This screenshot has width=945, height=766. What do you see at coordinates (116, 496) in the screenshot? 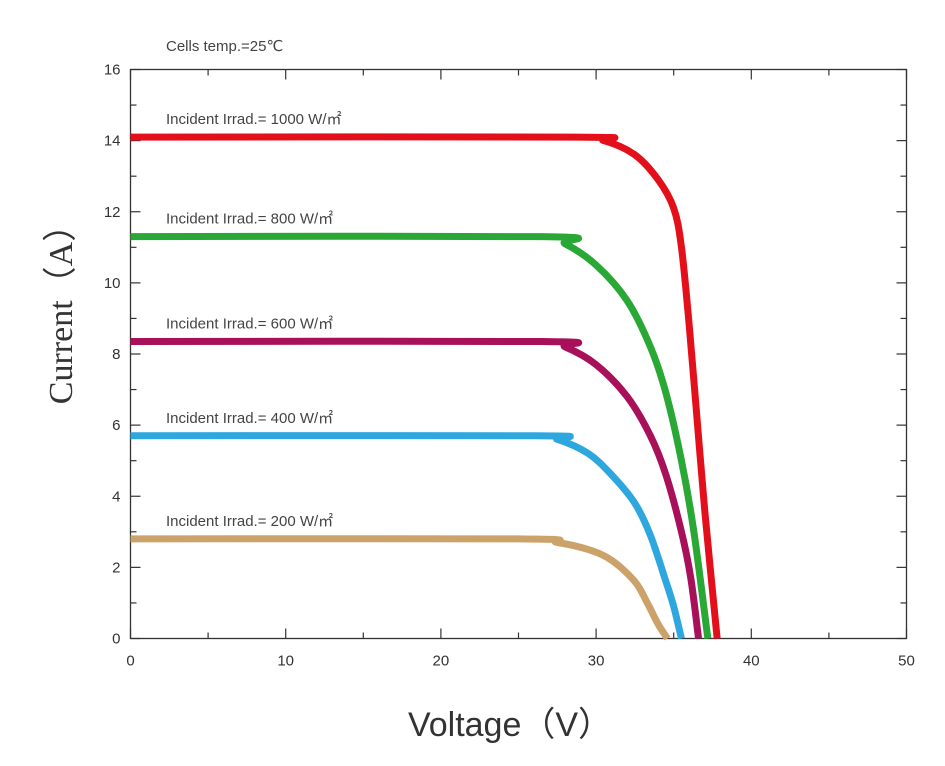
I see `y-tick-label: 4` at bounding box center [116, 496].